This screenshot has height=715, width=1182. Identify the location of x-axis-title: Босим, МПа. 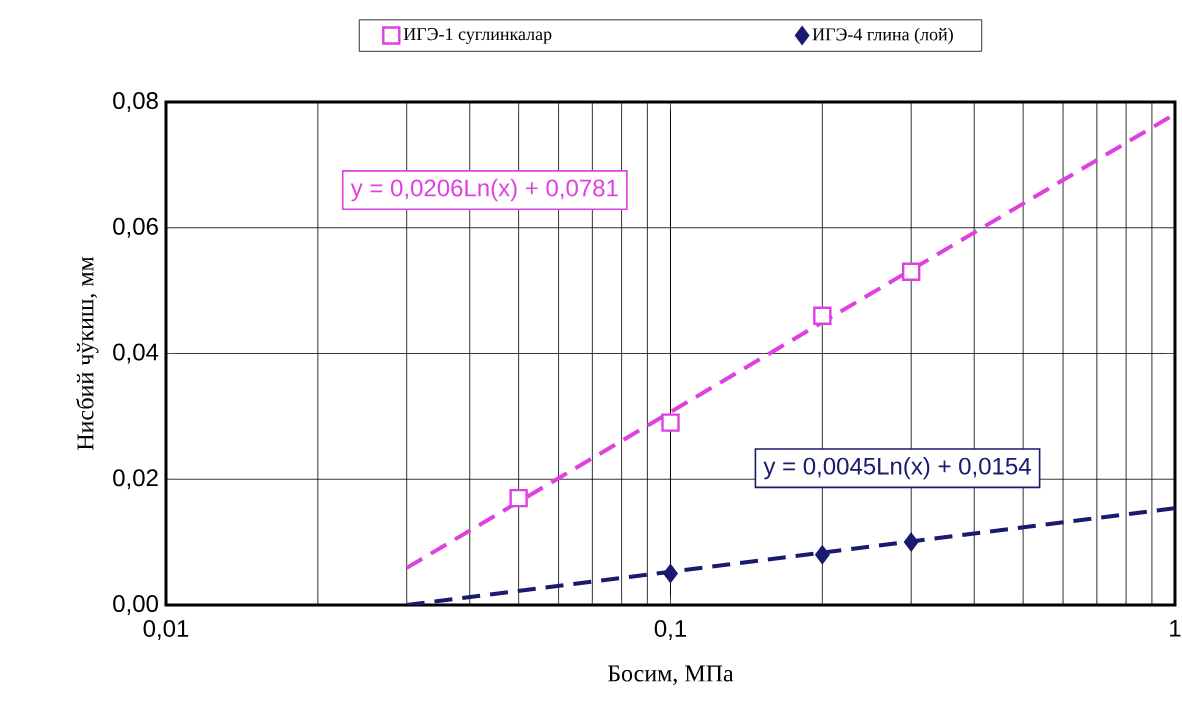
(670, 675).